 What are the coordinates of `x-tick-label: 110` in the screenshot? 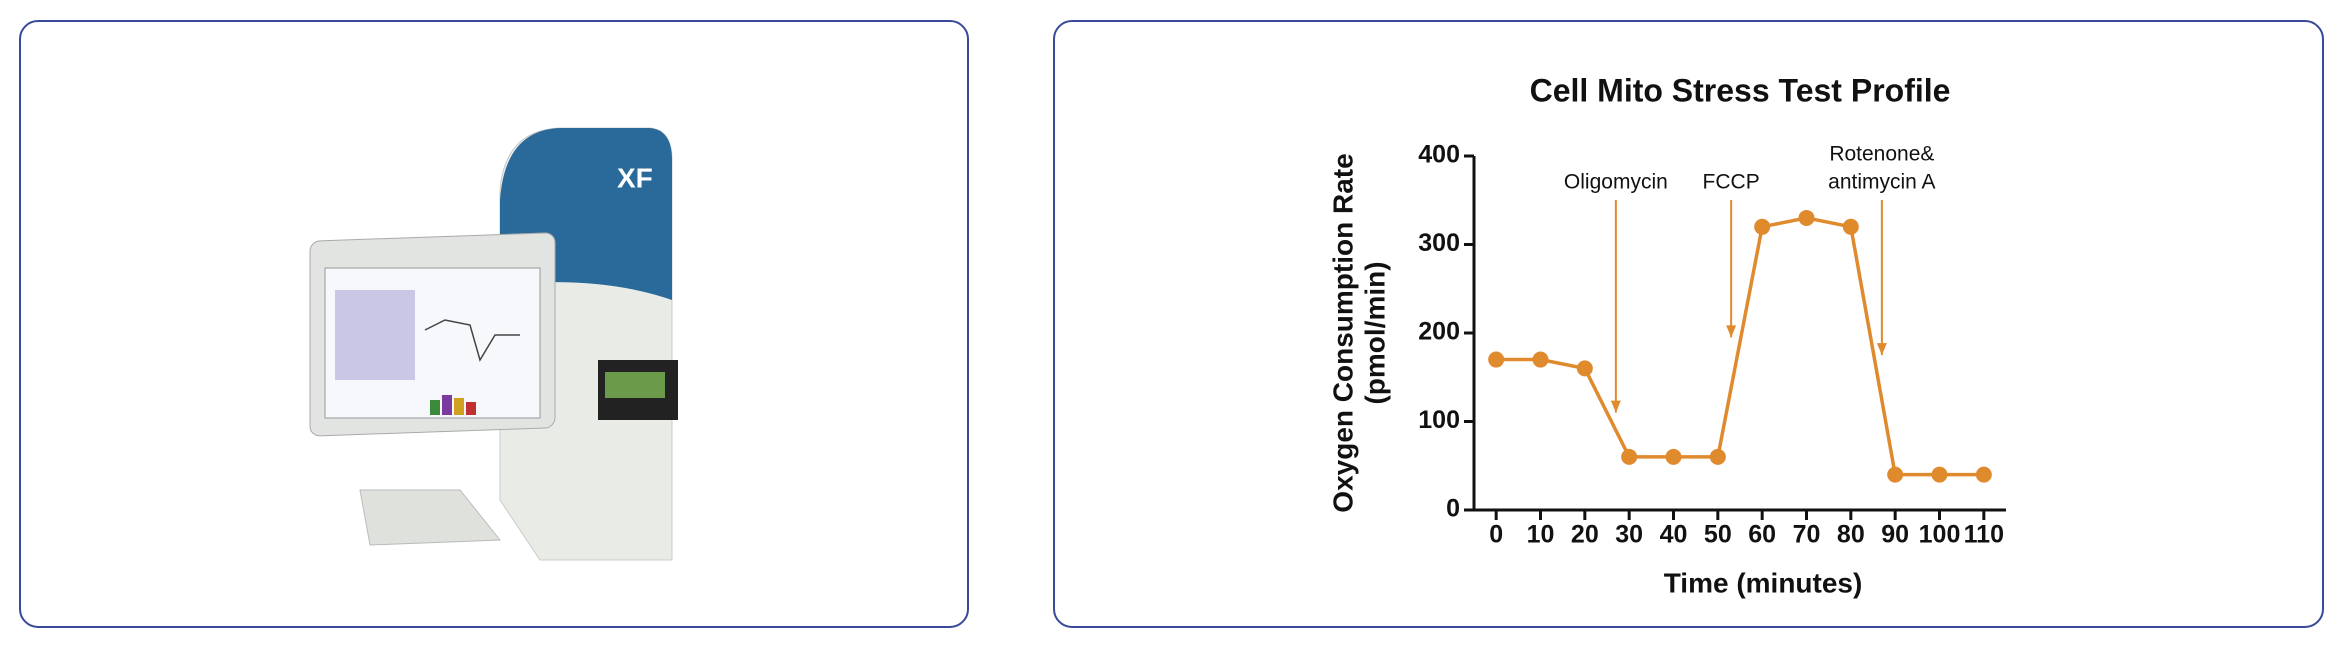 It's located at (1984, 535).